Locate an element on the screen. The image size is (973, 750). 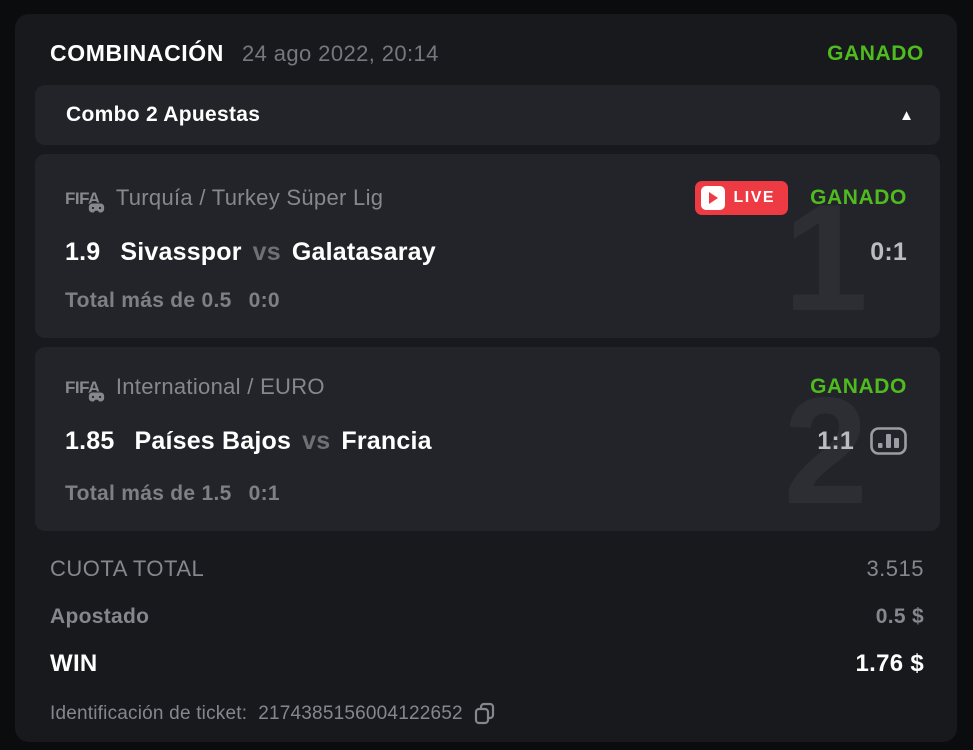
win-row: WIN 1.76 $ is located at coordinates (487, 664).